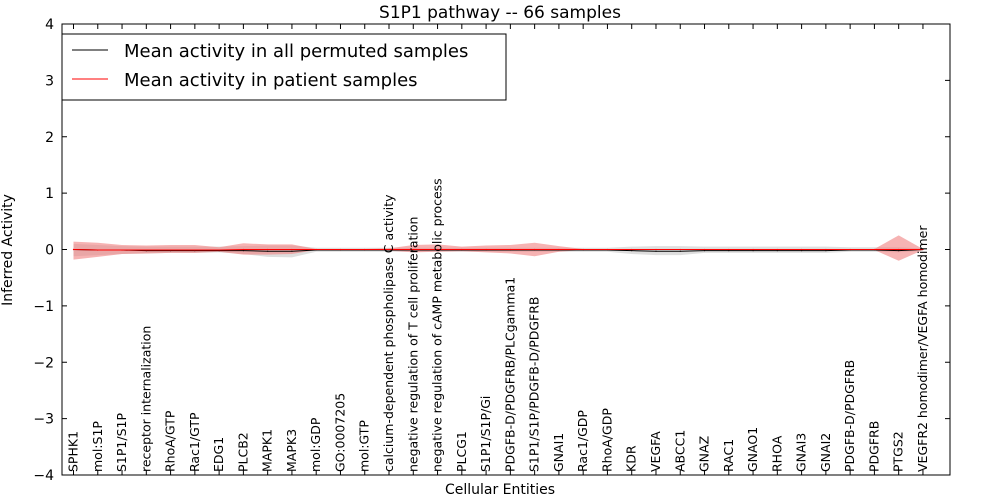 This screenshot has height=504, width=1000. I want to click on y-tick-label: −2, so click(43, 363).